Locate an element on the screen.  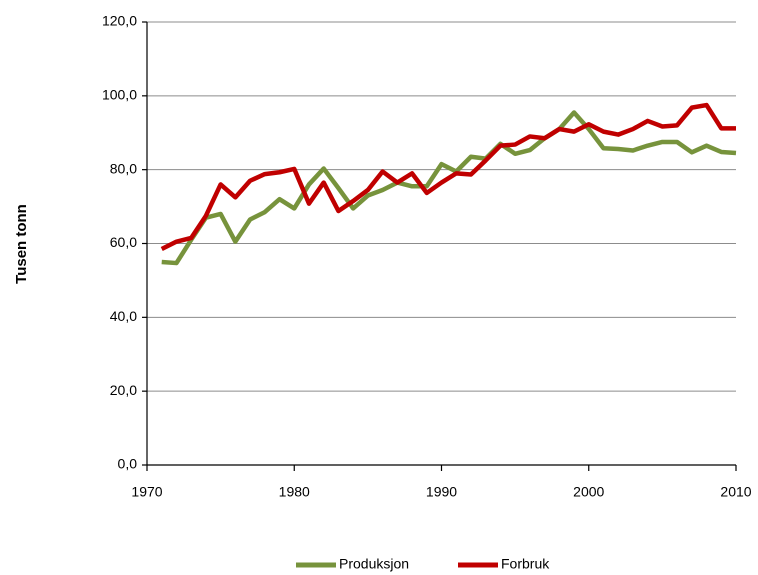
y-axis-label: Tusen tonn is located at coordinates (21, 244).